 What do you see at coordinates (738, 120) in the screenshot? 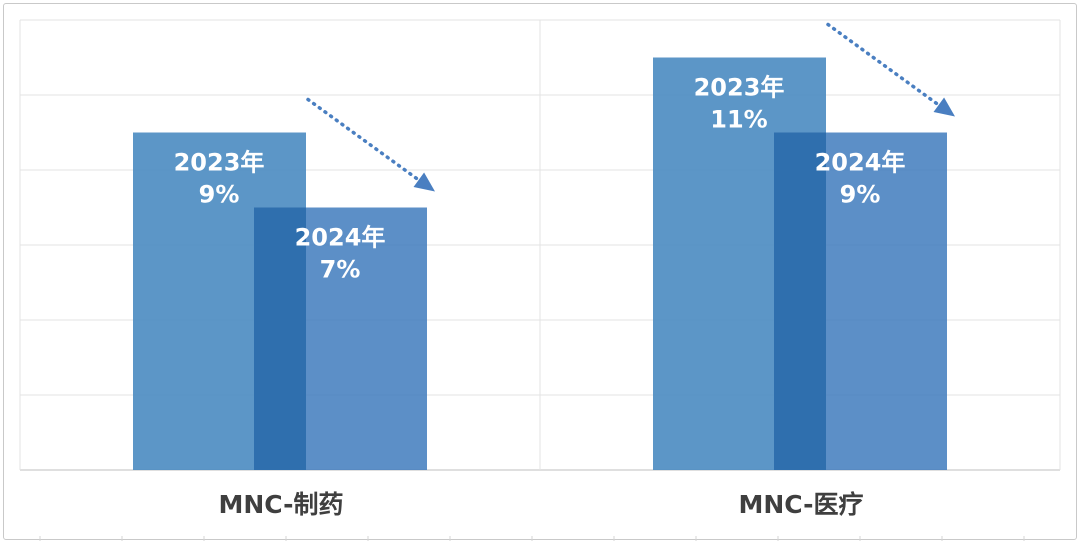
I see `data-label-value: 11%` at bounding box center [738, 120].